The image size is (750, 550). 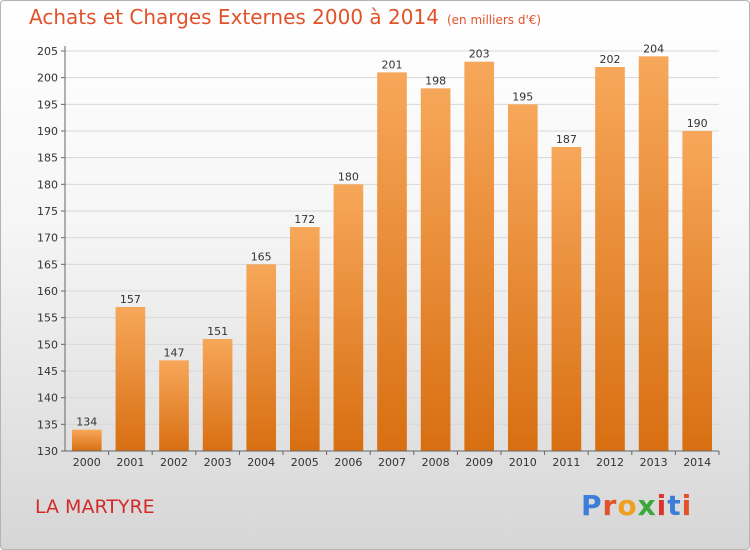 I want to click on x-tick-label: 2010, so click(x=523, y=462).